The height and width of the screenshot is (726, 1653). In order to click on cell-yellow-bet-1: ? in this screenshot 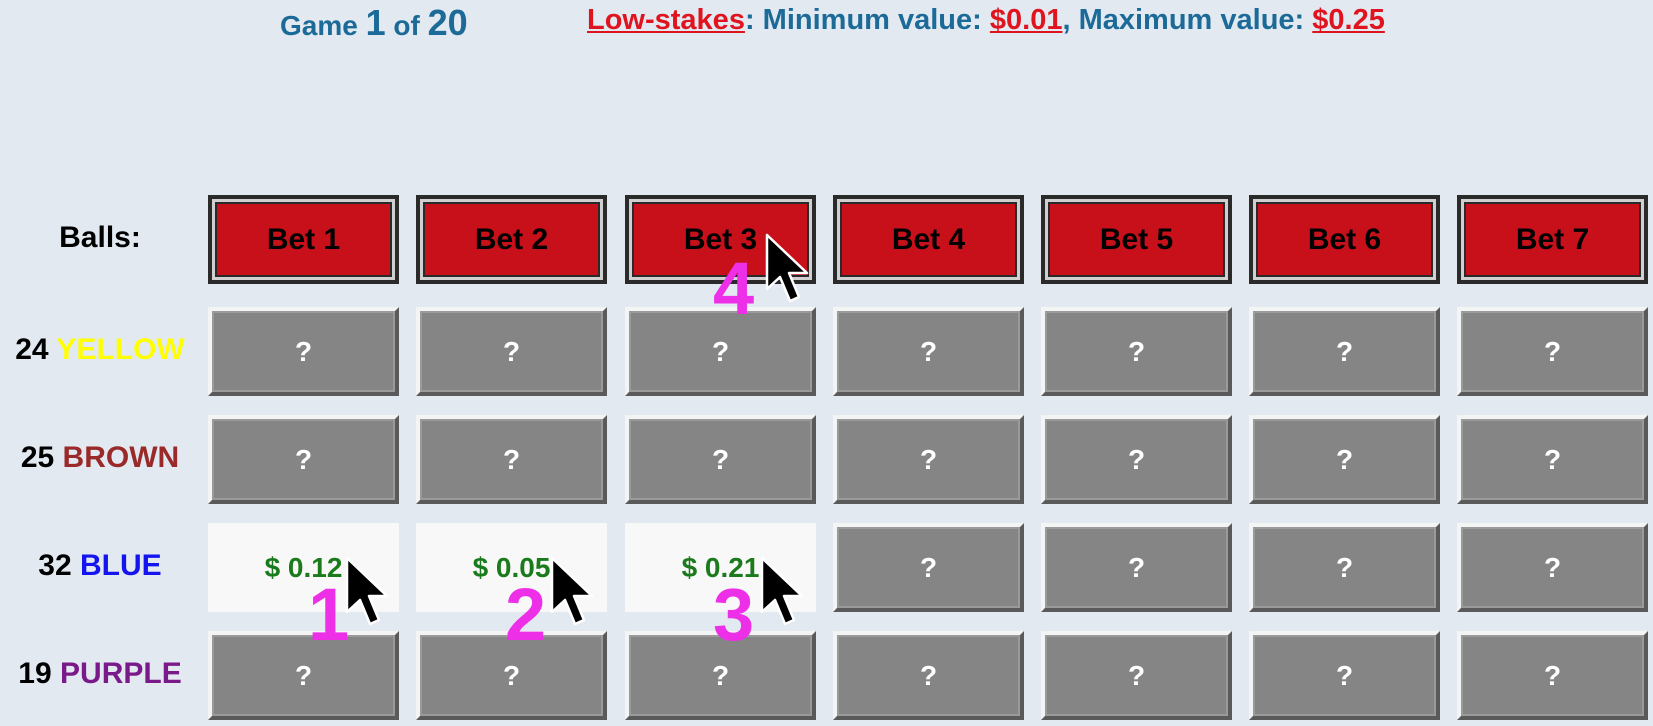, I will do `click(303, 351)`.